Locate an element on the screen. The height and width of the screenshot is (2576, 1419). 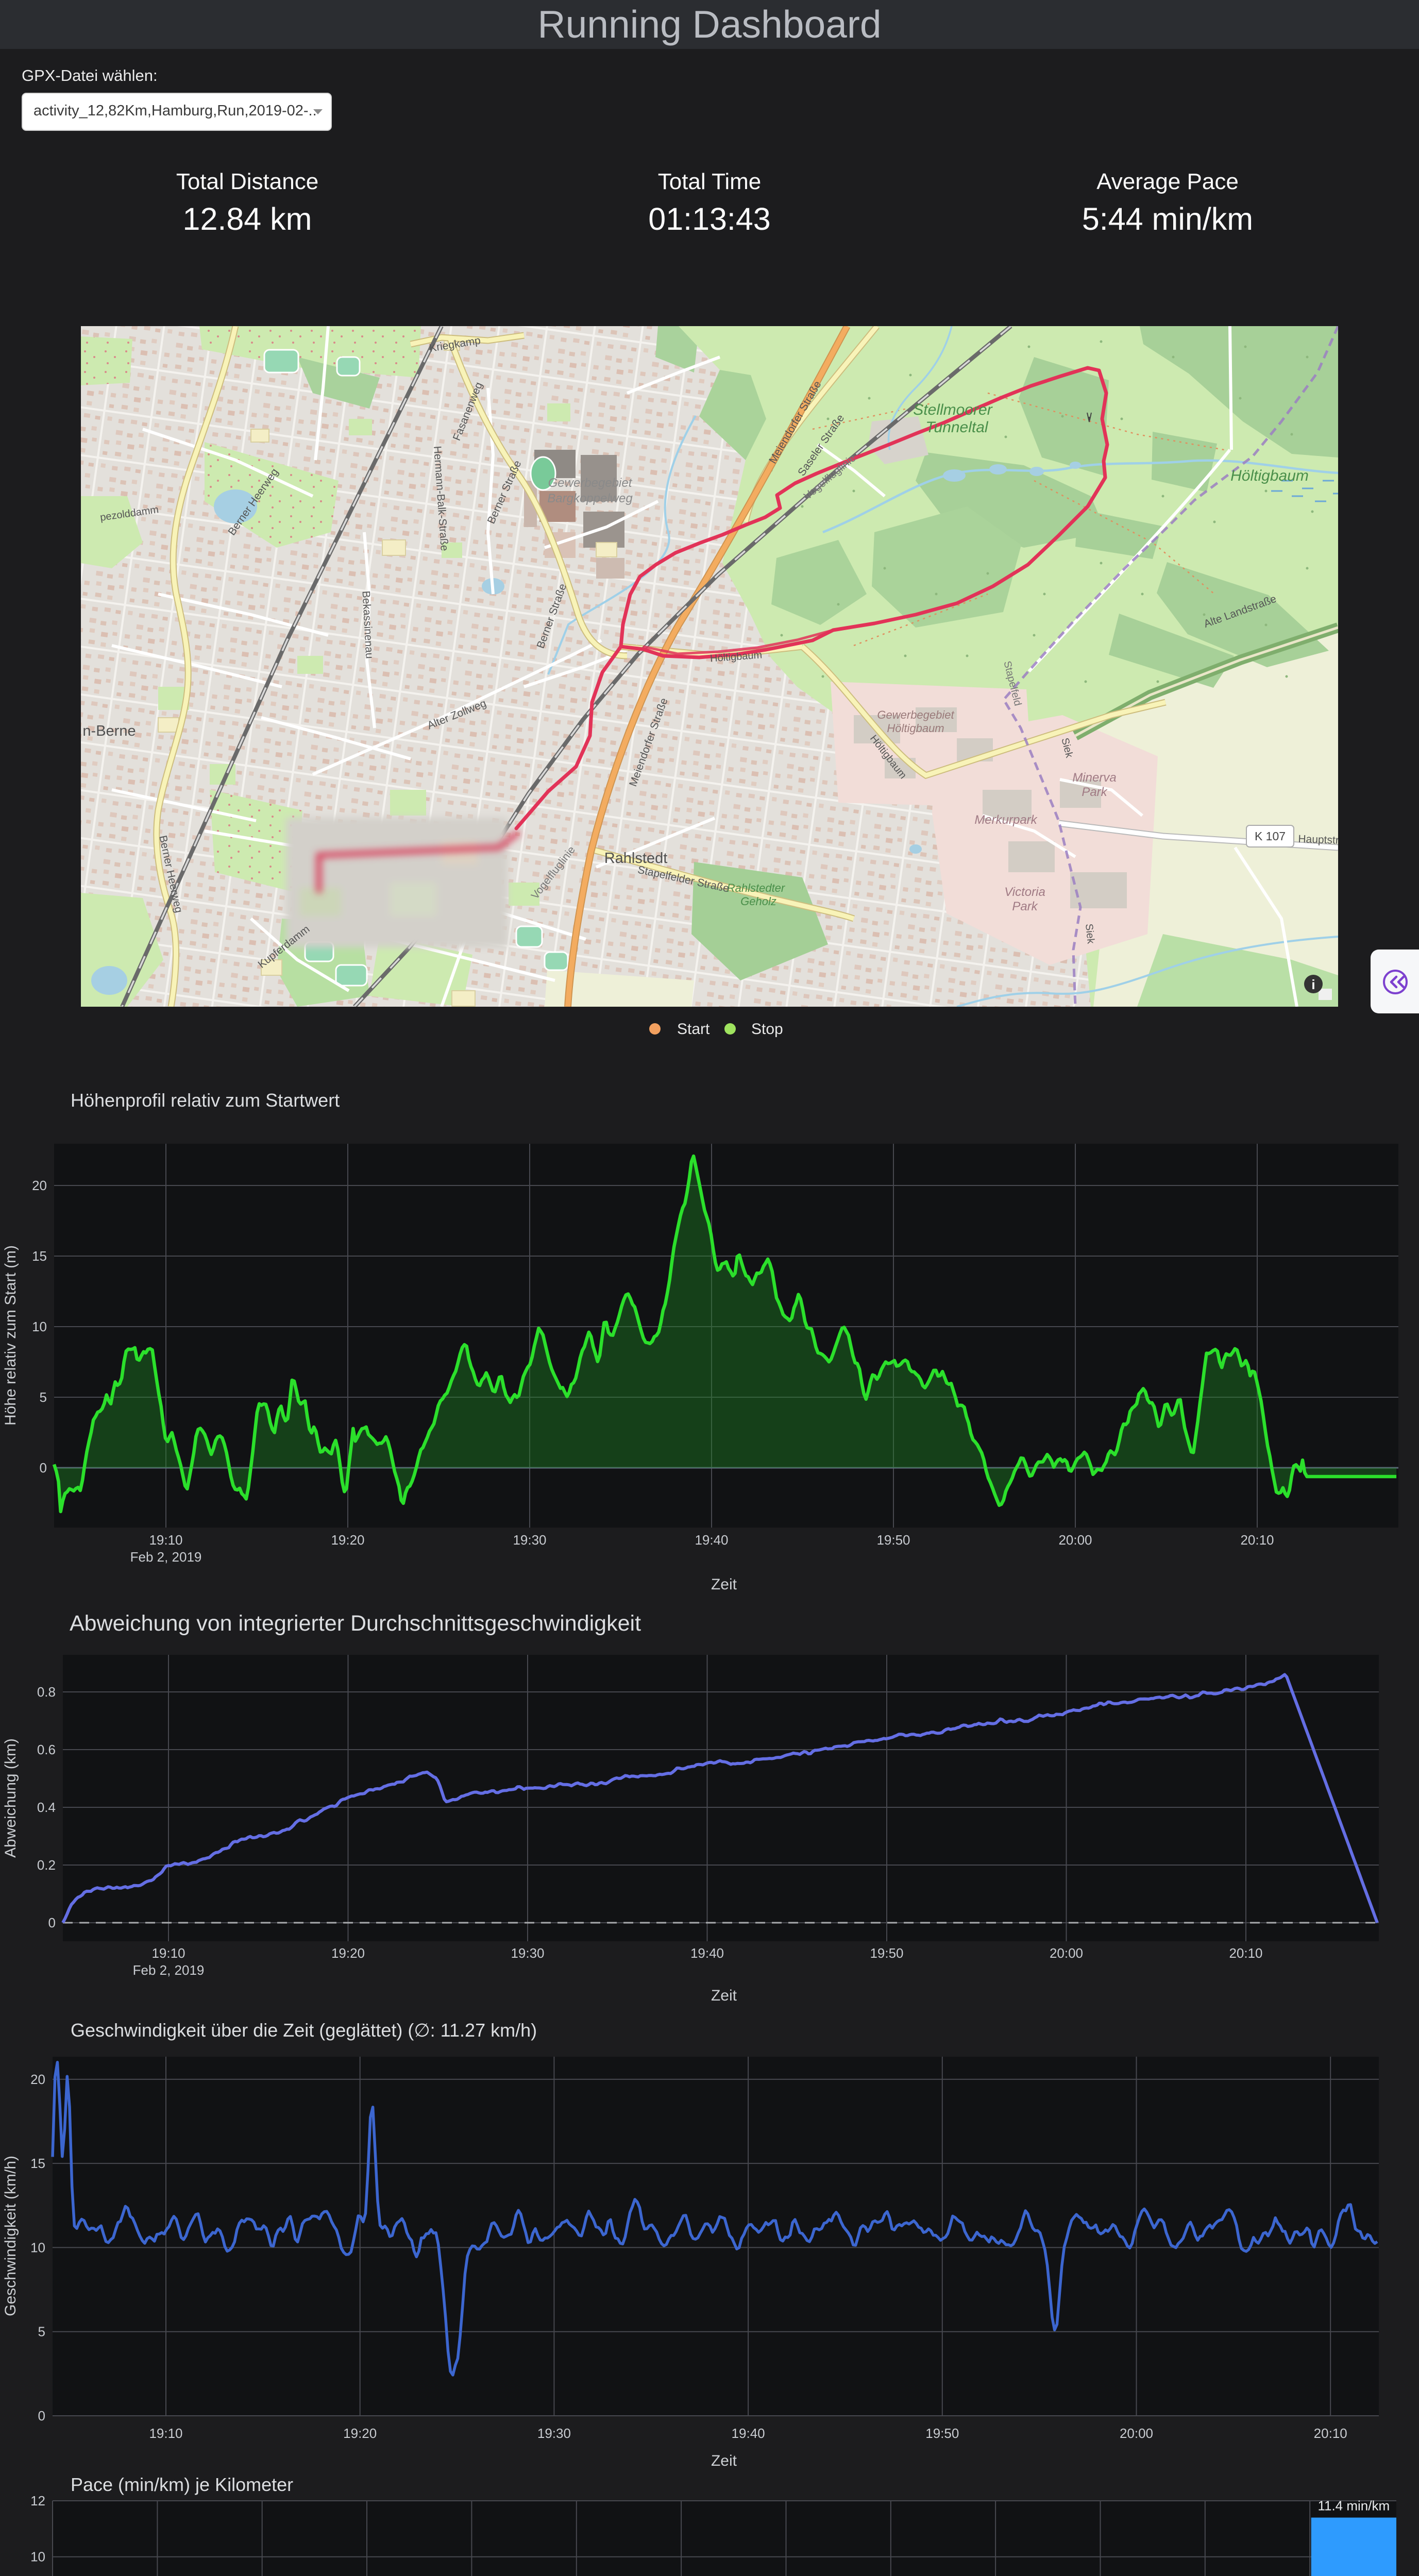
svg-text: Pace (min/km) je Kilometer is located at coordinates (182, 2484).